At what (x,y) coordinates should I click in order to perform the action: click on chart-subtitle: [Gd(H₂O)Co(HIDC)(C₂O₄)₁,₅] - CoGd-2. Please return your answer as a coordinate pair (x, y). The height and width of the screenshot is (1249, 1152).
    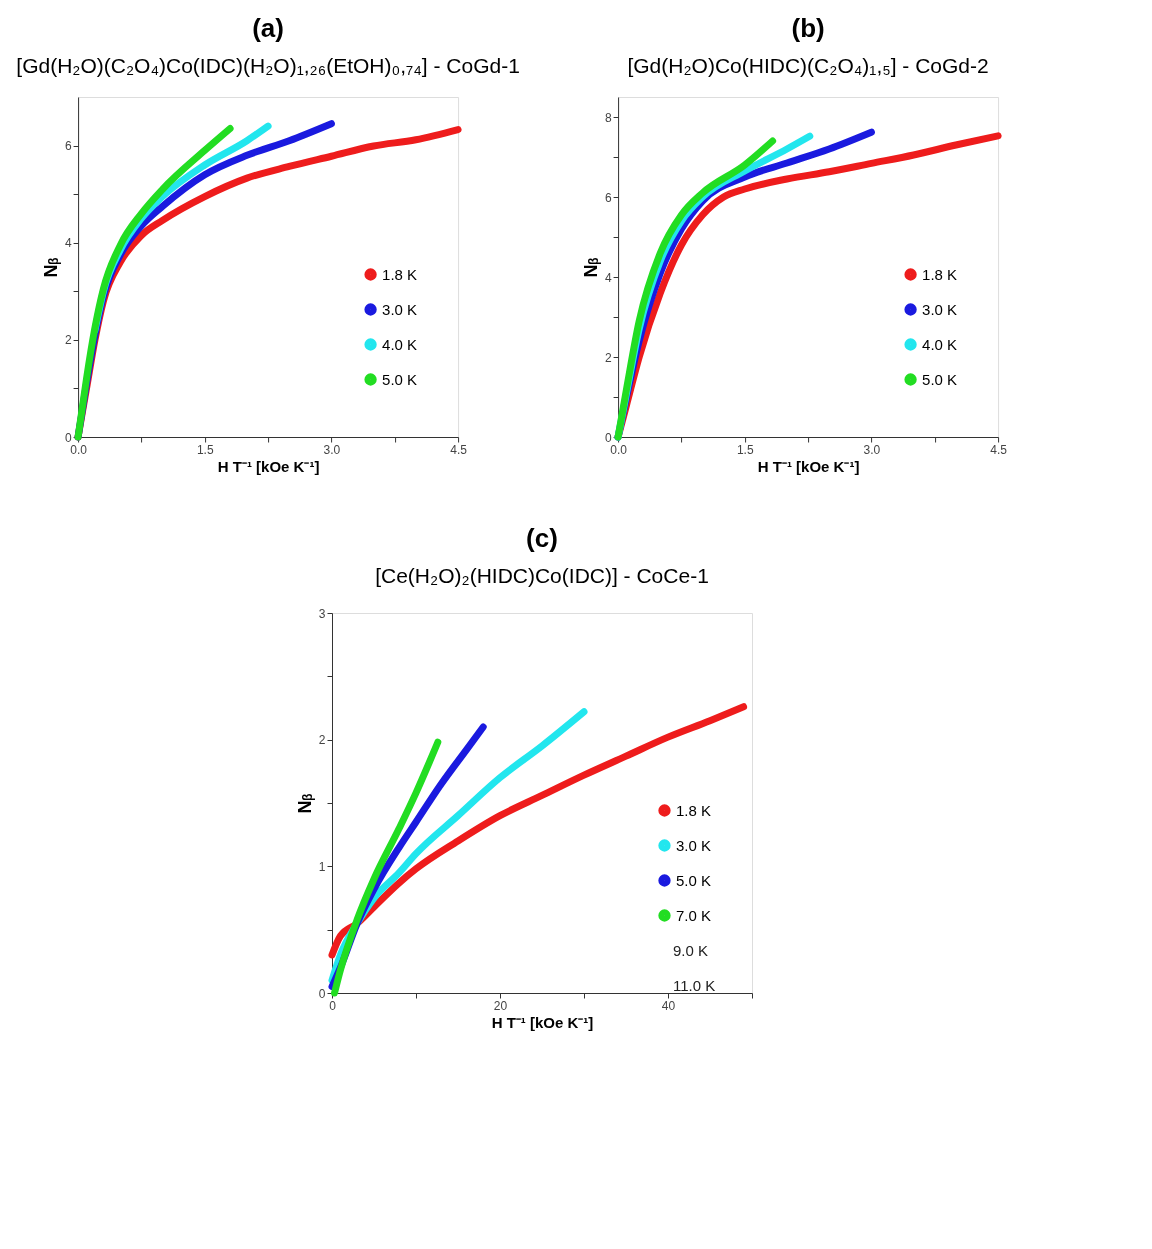
    Looking at the image, I should click on (808, 65).